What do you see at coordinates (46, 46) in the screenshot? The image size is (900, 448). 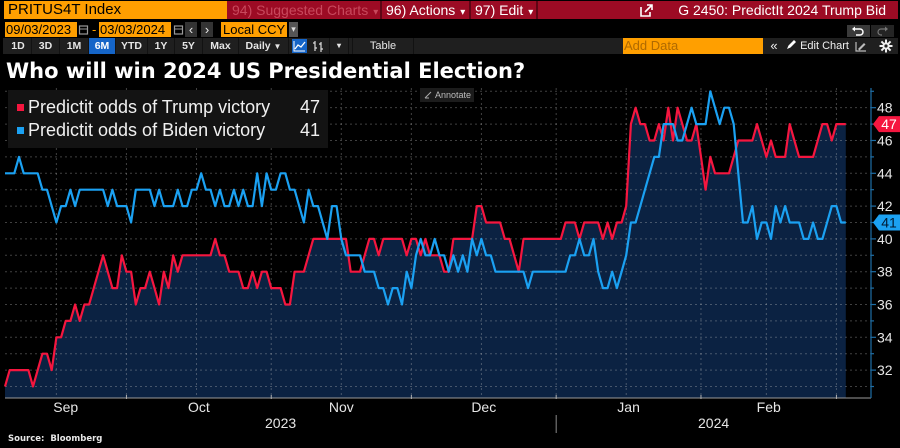 I see `period-3d: 3D` at bounding box center [46, 46].